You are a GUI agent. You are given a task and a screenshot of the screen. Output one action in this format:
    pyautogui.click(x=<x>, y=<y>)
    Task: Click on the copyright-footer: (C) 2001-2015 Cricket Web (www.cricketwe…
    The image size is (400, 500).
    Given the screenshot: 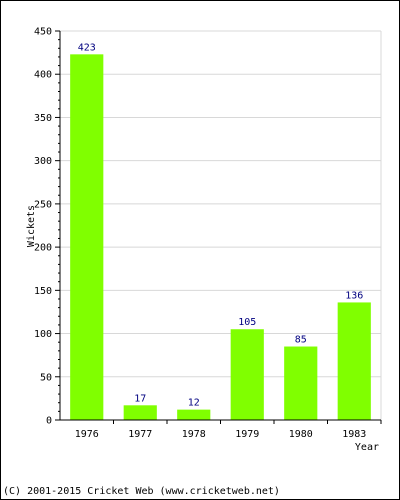 What is the action you would take?
    pyautogui.click(x=141, y=491)
    